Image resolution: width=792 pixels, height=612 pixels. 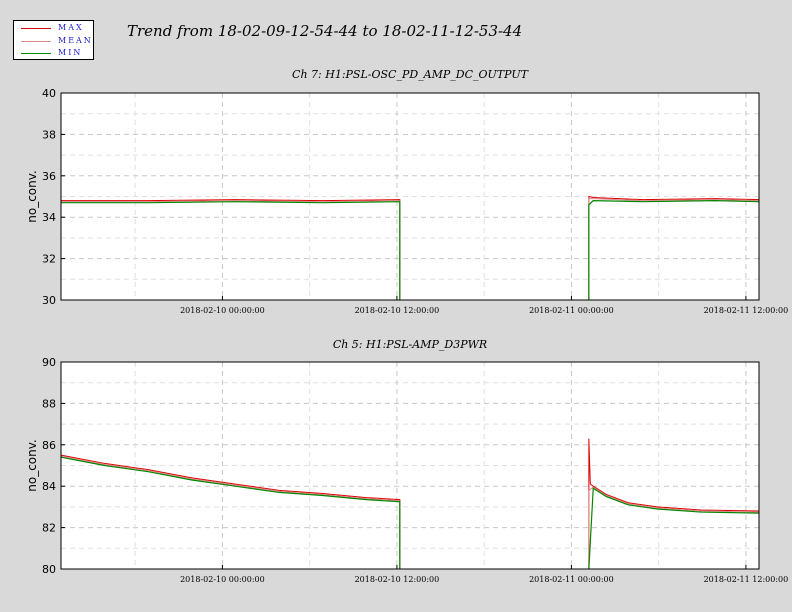 What do you see at coordinates (71, 27) in the screenshot?
I see `legend-label-max: MAX` at bounding box center [71, 27].